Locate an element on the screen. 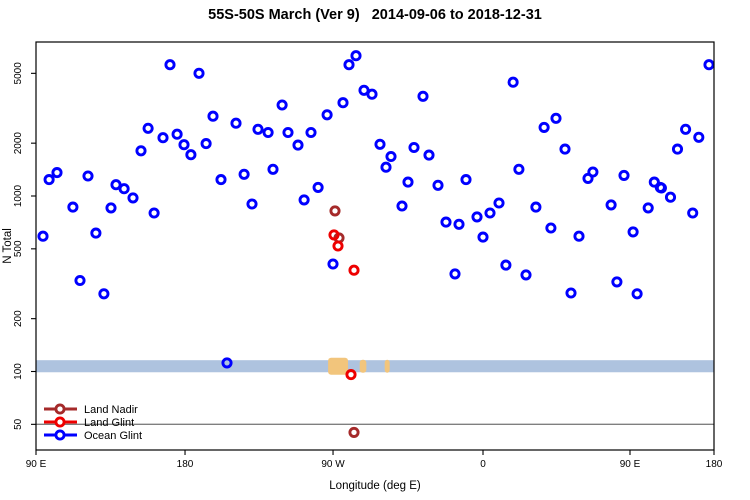 The width and height of the screenshot is (750, 500). land-glint-legend-marker is located at coordinates (60, 422).